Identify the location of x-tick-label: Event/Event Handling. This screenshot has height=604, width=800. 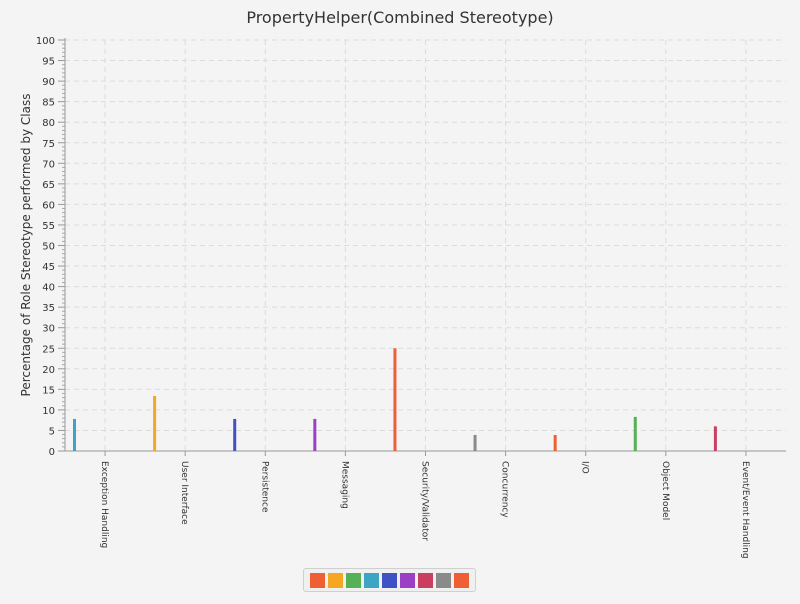
(745, 510).